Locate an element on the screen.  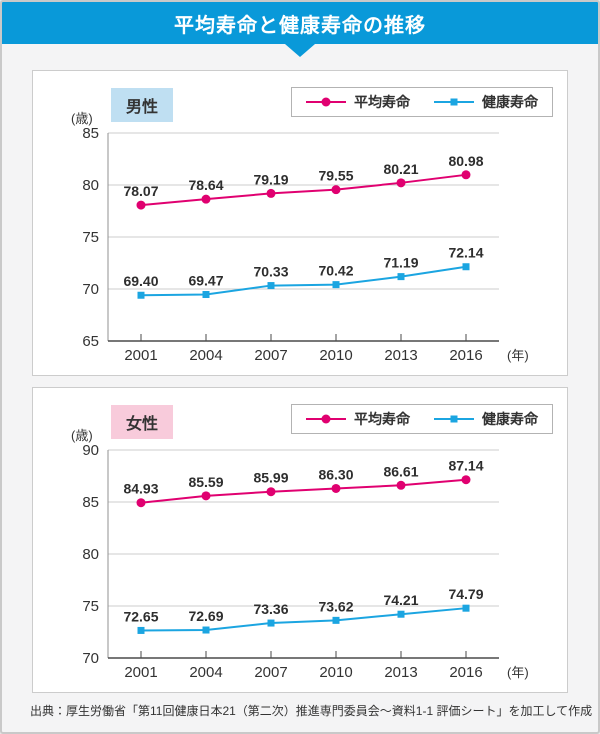
x-tick-label: 2010 is located at coordinates (335, 355).